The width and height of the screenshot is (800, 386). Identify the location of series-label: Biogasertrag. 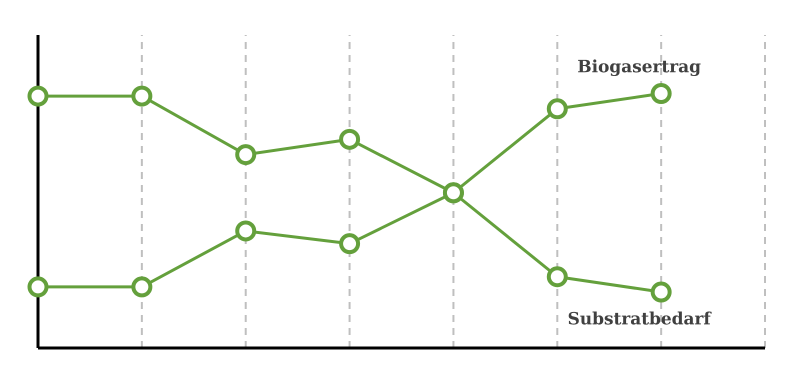
(639, 67).